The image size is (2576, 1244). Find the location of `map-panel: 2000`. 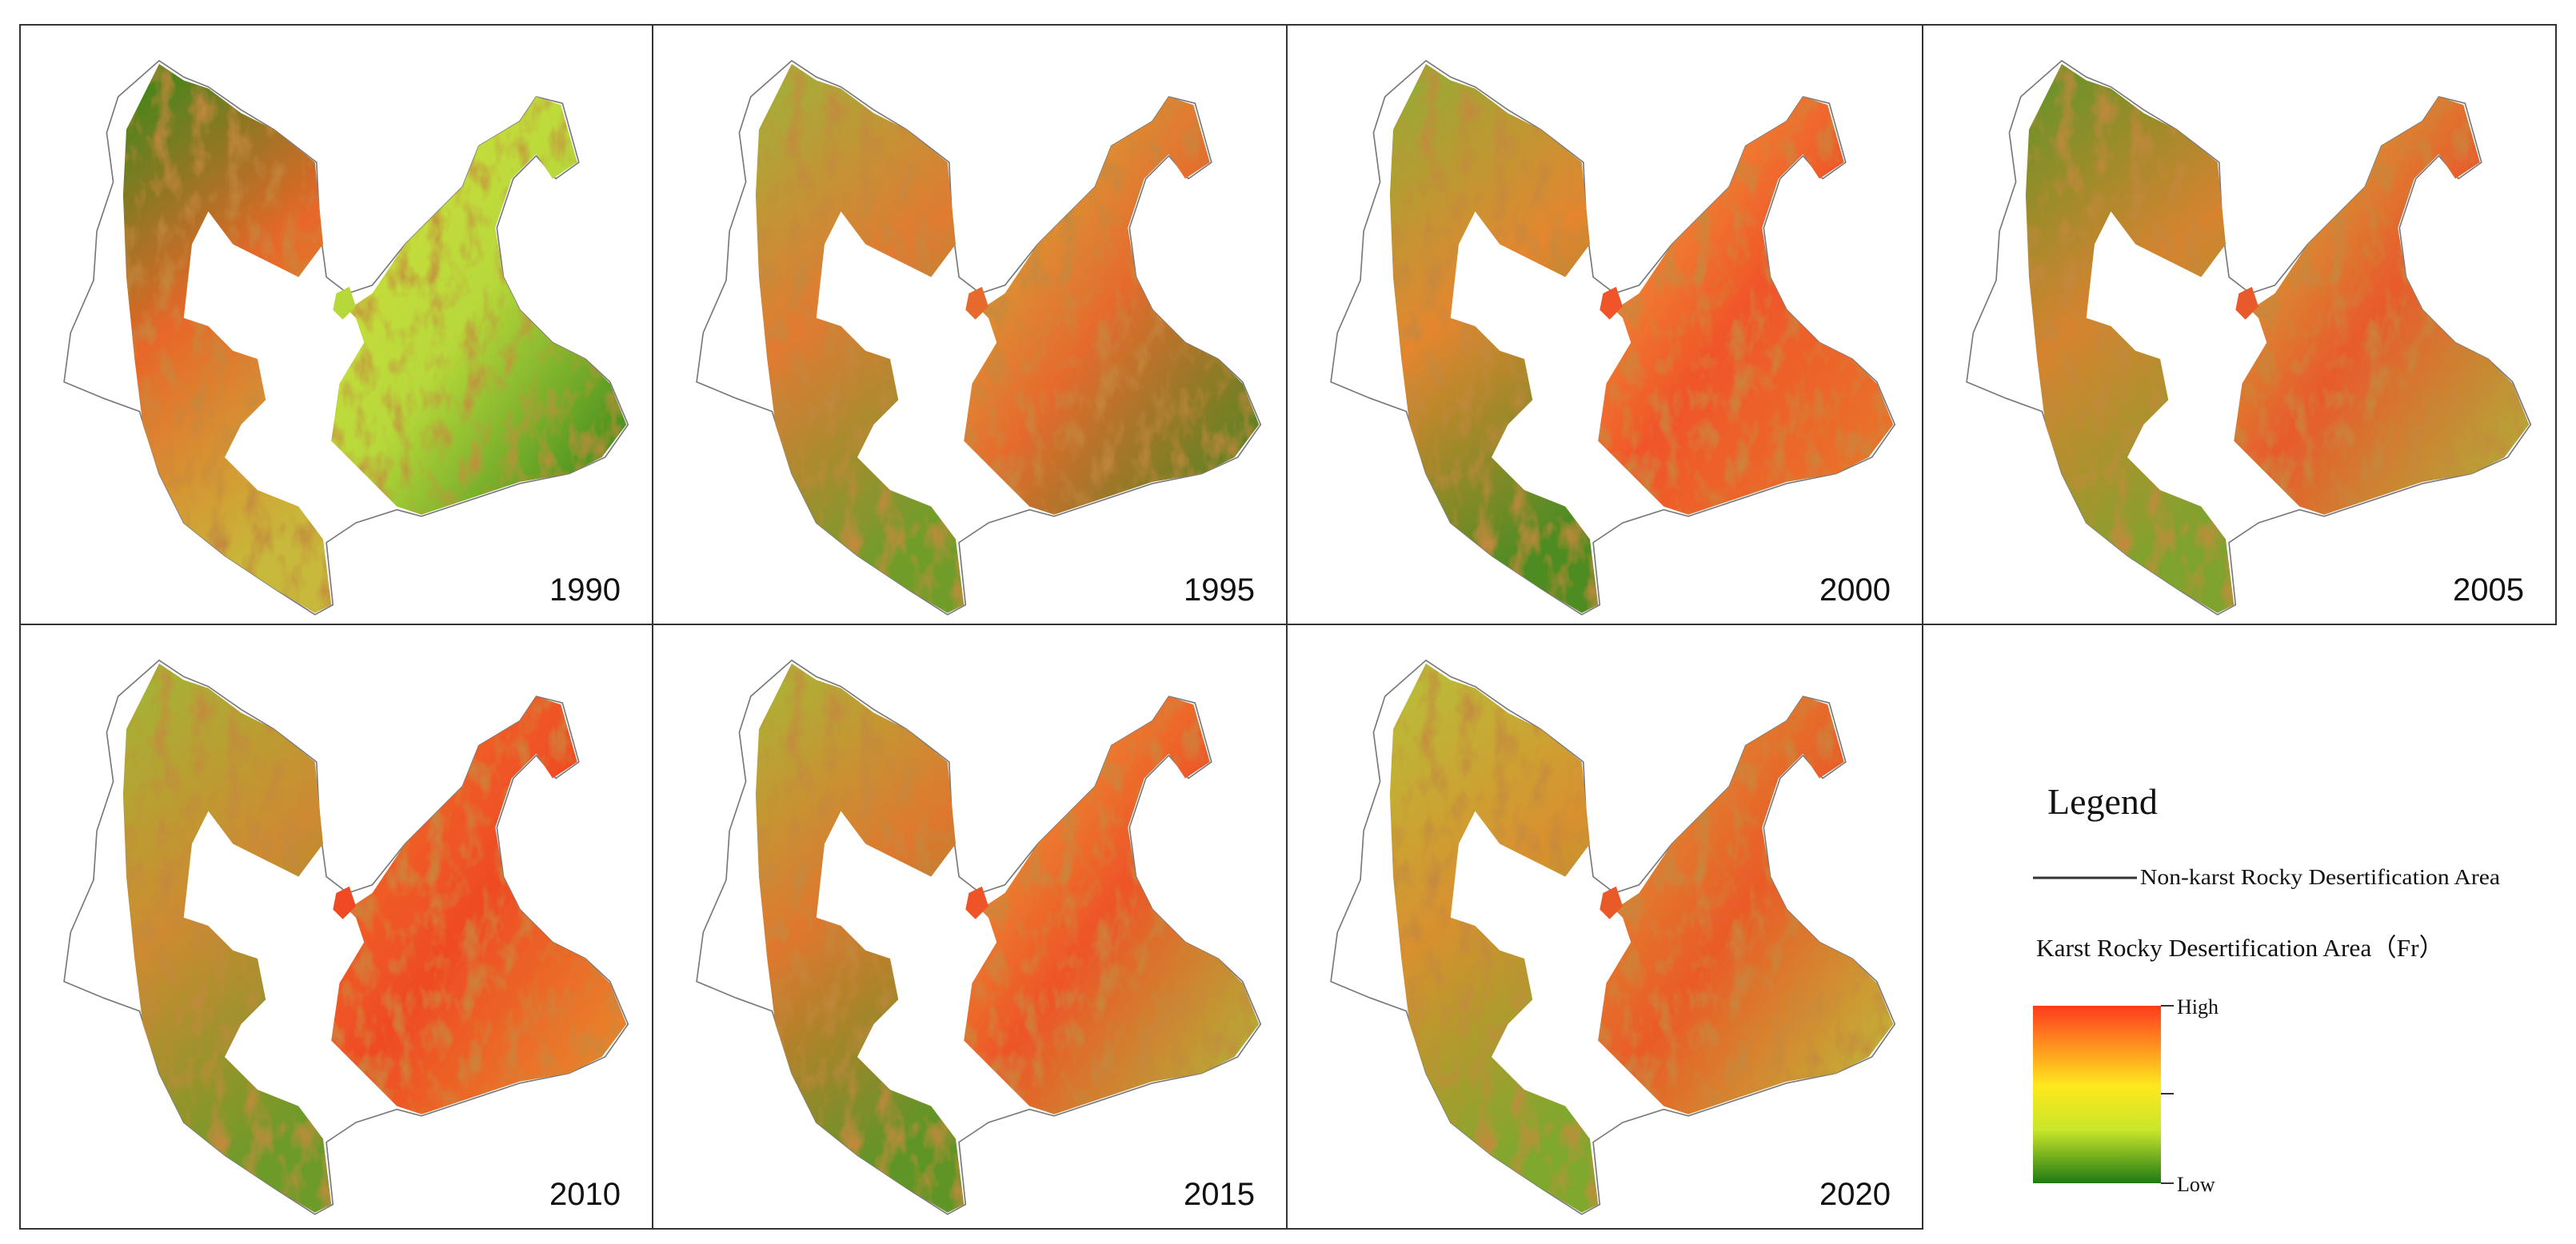

map-panel: 2000 is located at coordinates (1605, 324).